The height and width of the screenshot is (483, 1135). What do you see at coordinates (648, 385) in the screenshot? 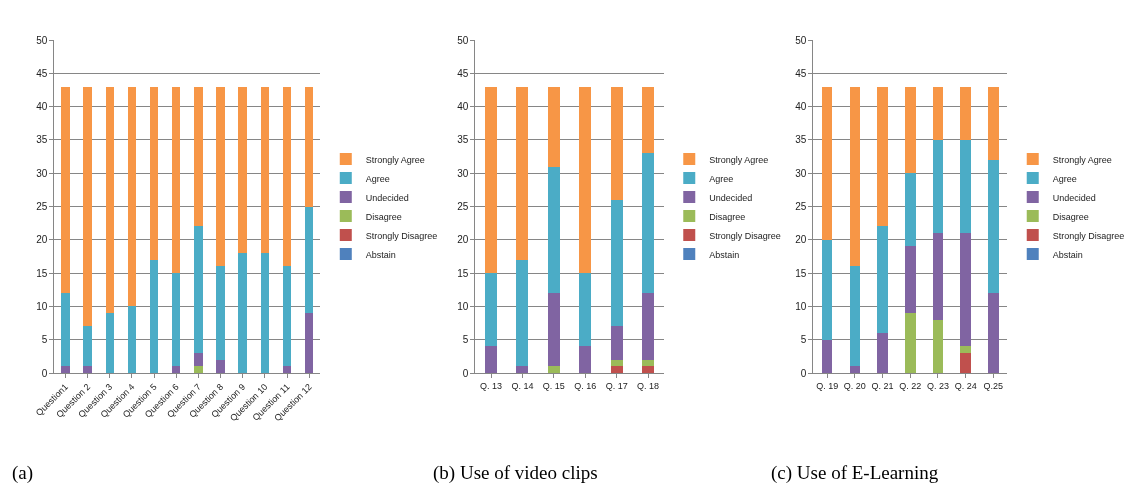
I see `x-tick-label: Q. 18` at bounding box center [648, 385].